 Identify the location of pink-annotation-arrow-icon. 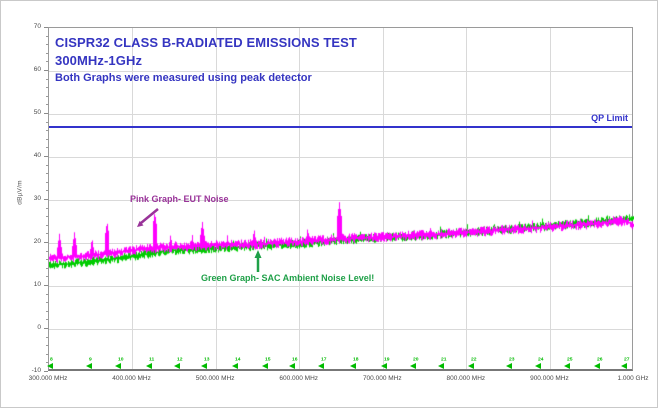
(148, 217).